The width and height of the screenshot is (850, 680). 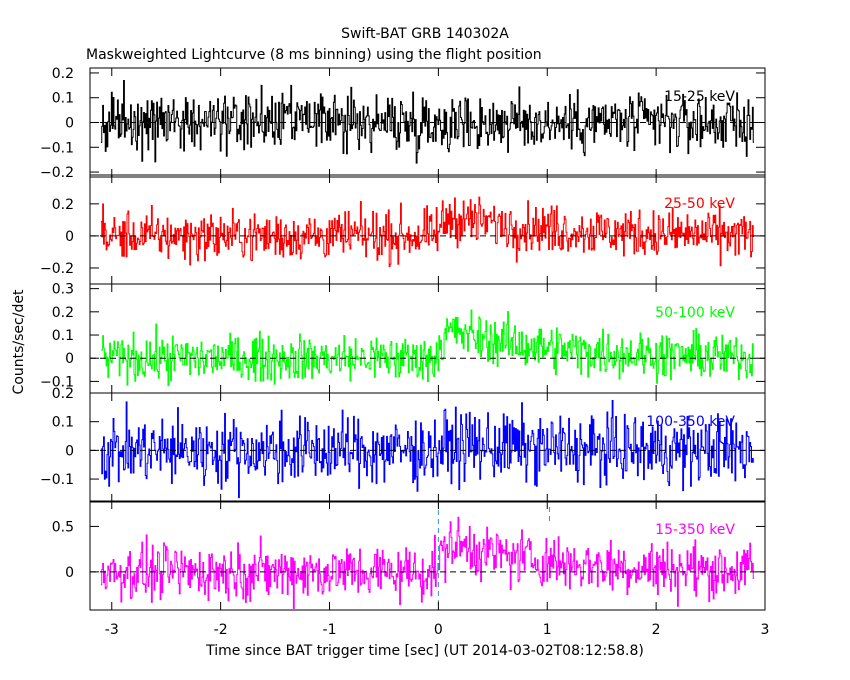 What do you see at coordinates (695, 313) in the screenshot?
I see `band-label: 50-100 keV` at bounding box center [695, 313].